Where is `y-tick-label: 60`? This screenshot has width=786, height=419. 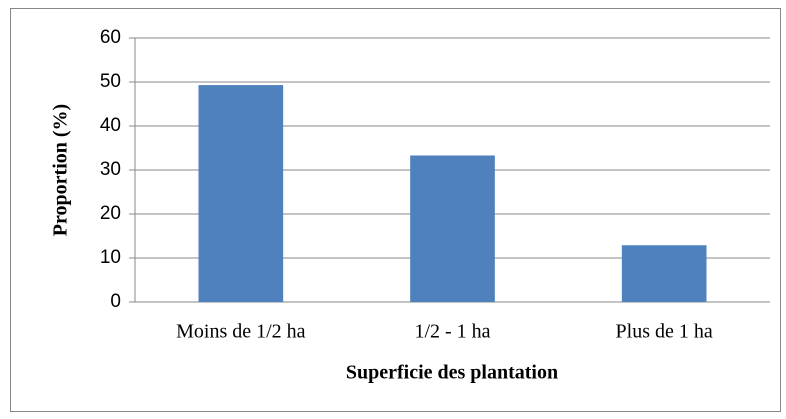 y-tick-label: 60 is located at coordinates (110, 37).